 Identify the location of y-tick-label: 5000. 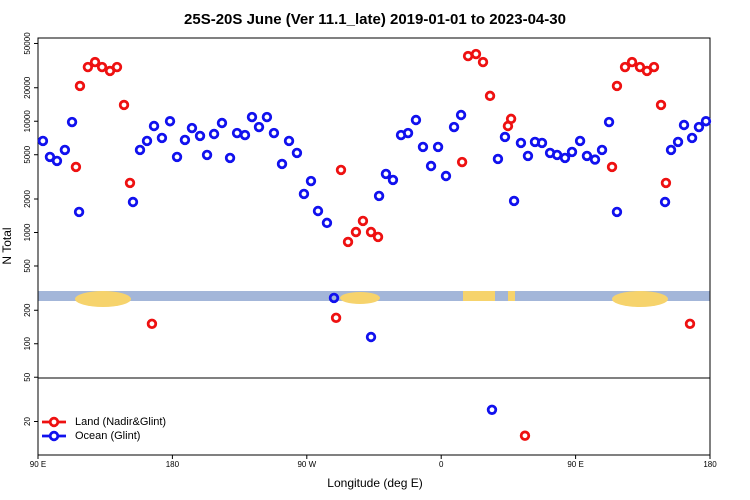
(27, 154).